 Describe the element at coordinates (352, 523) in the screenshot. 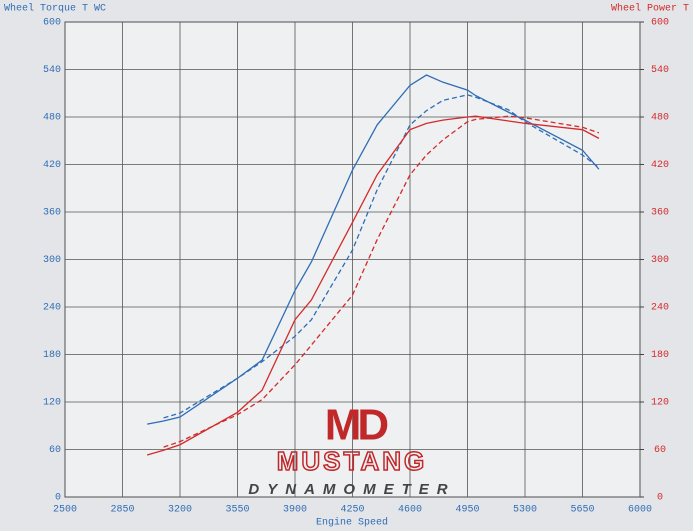

I see `x-axis-label: Engine Speed` at that location.